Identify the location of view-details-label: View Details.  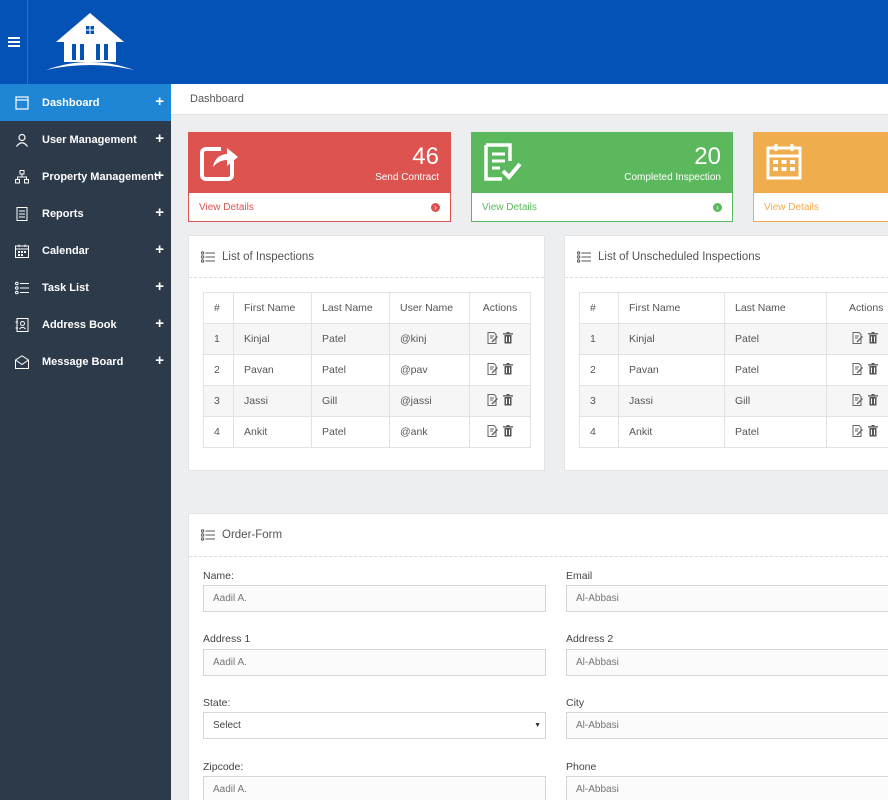
(509, 207).